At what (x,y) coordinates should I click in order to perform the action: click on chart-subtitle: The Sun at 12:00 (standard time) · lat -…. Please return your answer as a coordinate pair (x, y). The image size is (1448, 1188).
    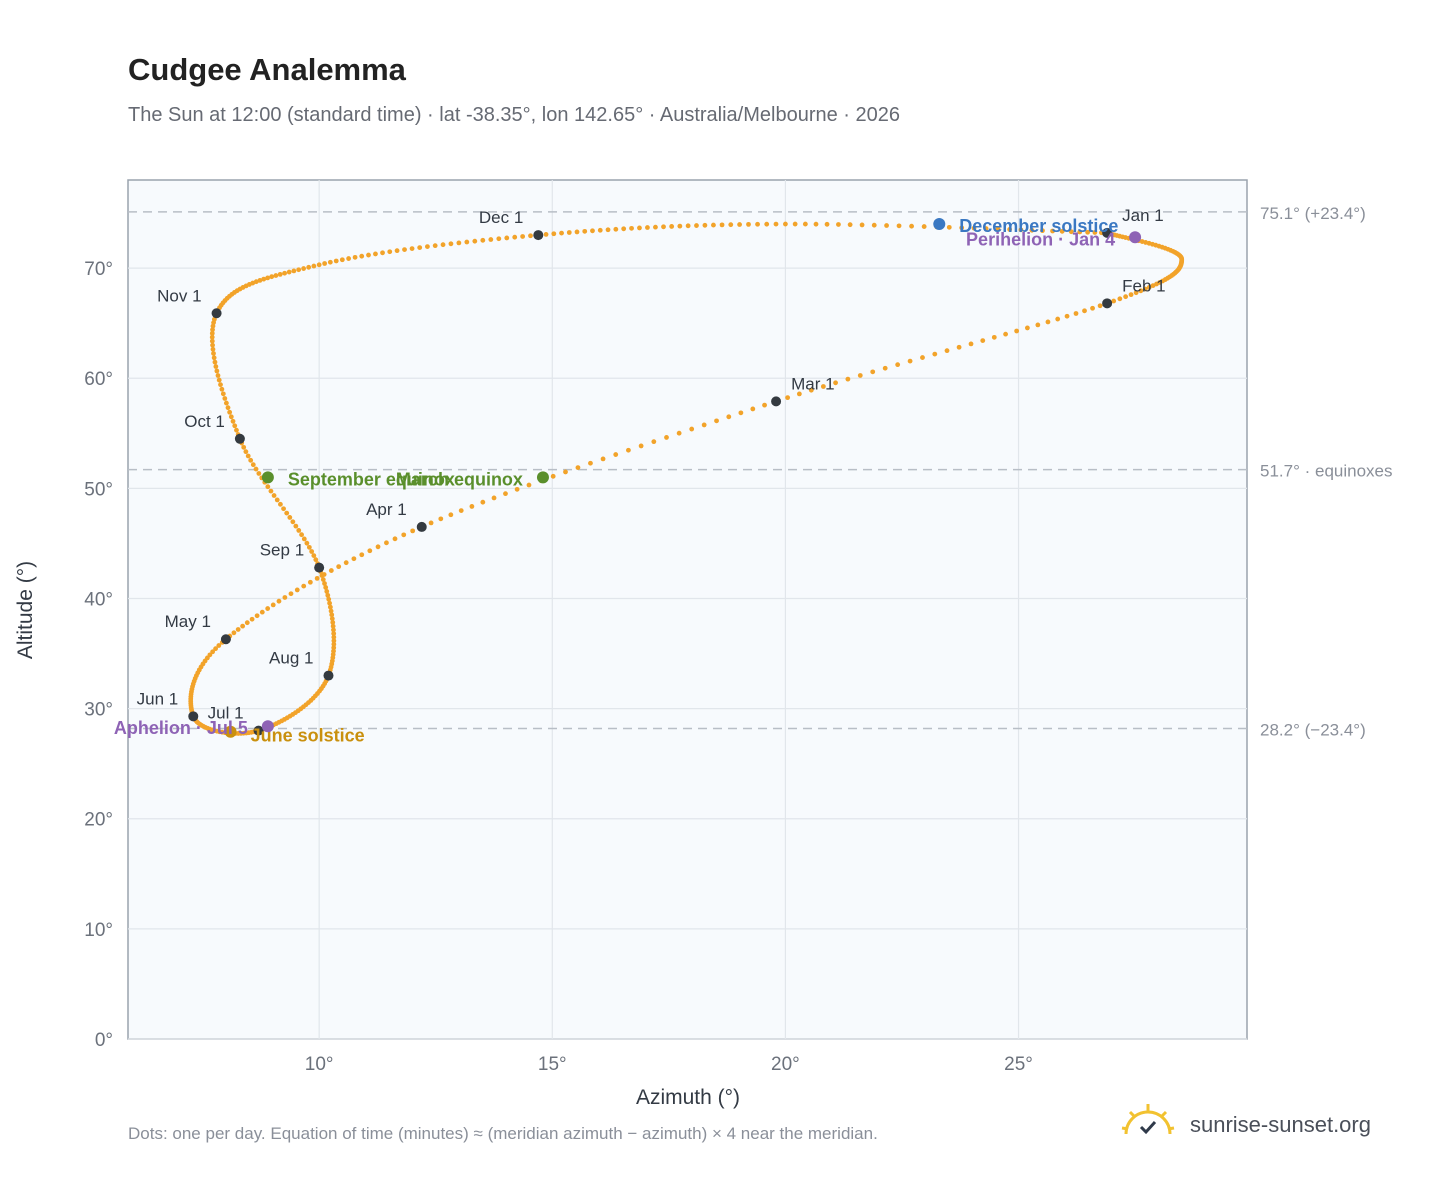
    Looking at the image, I should click on (514, 115).